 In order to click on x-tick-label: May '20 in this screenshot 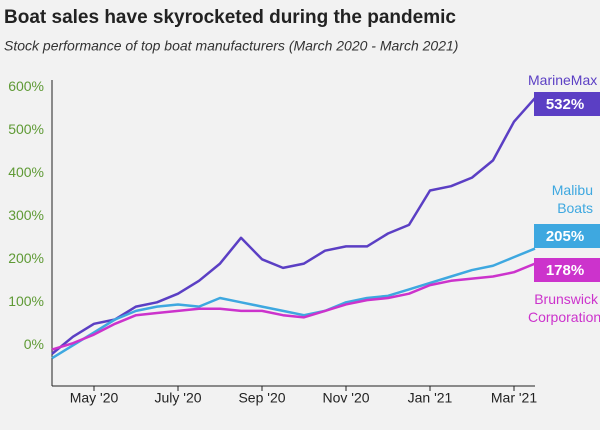, I will do `click(94, 398)`.